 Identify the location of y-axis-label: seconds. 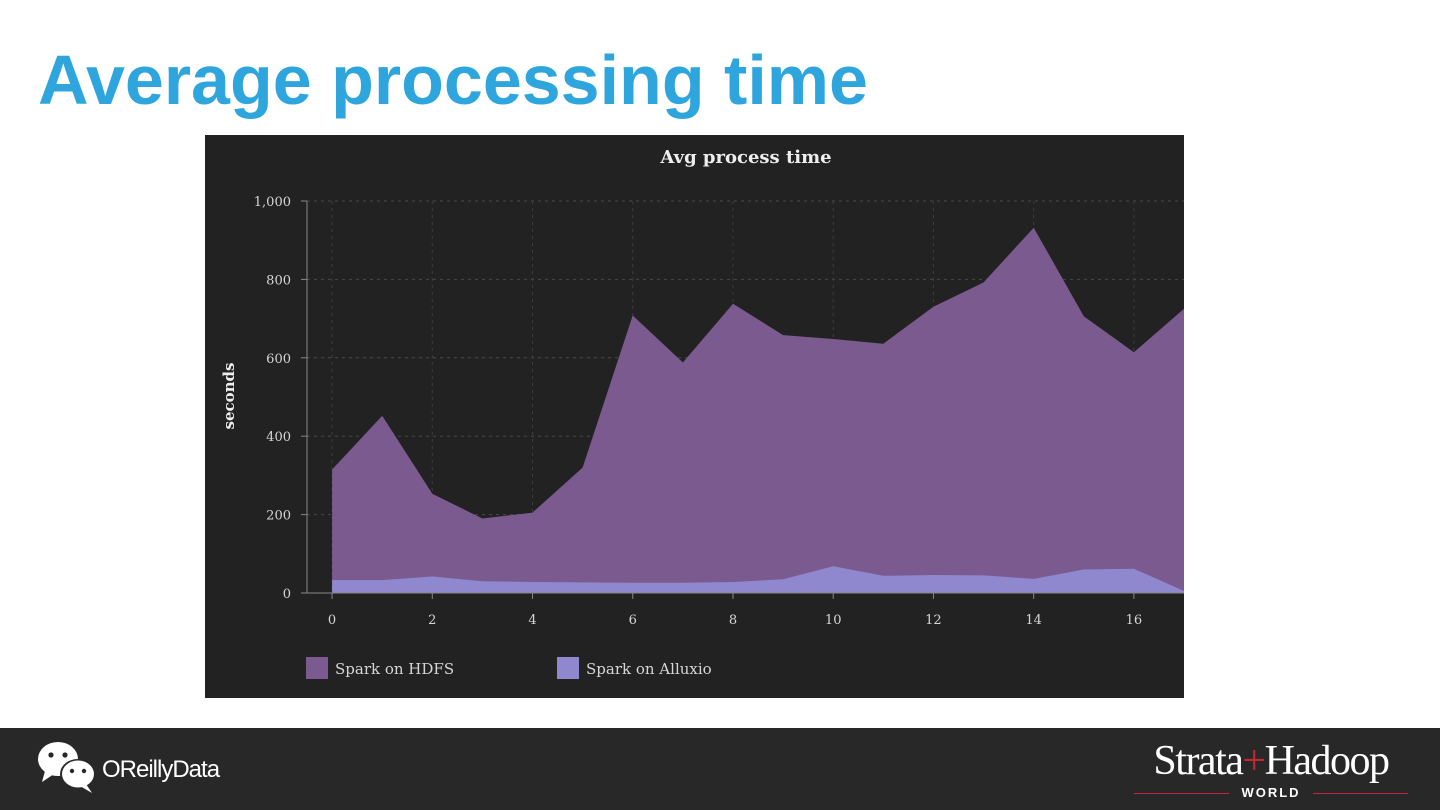
(229, 396).